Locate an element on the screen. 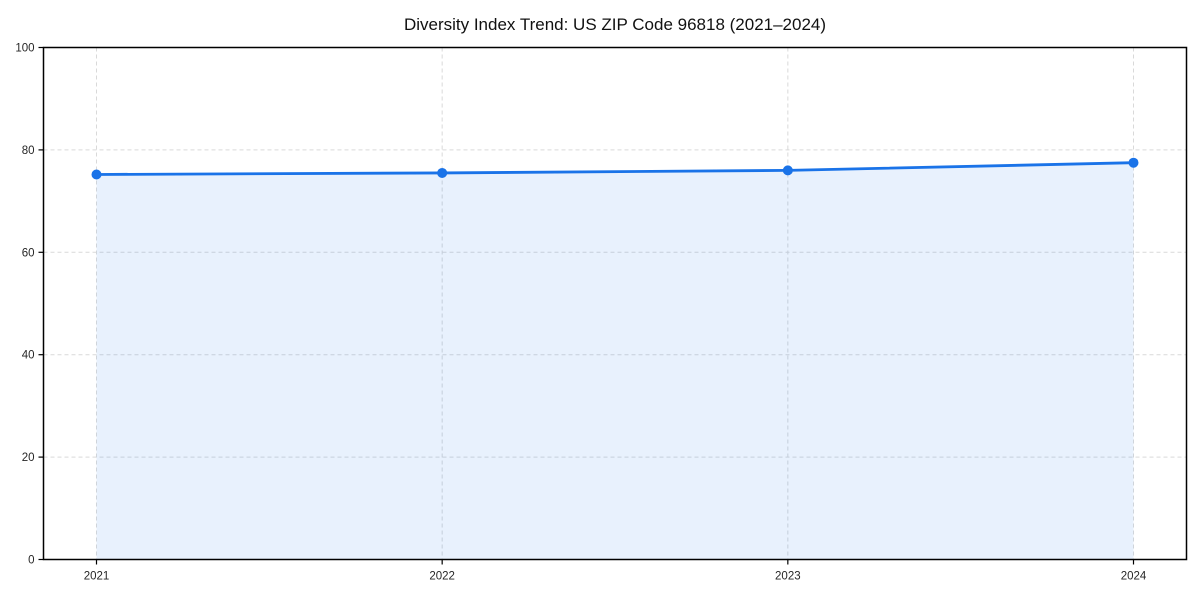 This screenshot has width=1200, height=600. x-tick-label: 2023 is located at coordinates (788, 577).